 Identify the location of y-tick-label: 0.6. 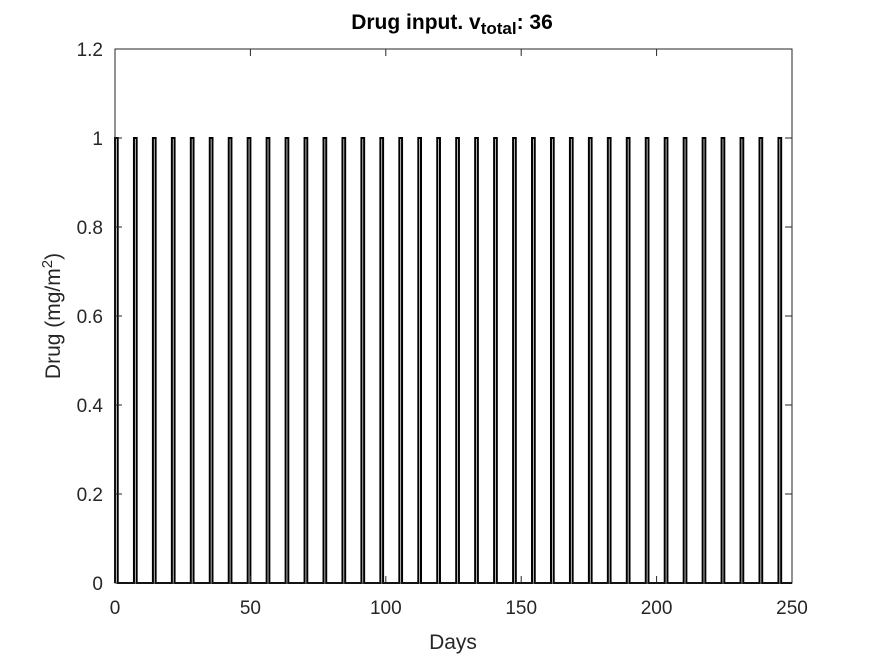
(90, 317).